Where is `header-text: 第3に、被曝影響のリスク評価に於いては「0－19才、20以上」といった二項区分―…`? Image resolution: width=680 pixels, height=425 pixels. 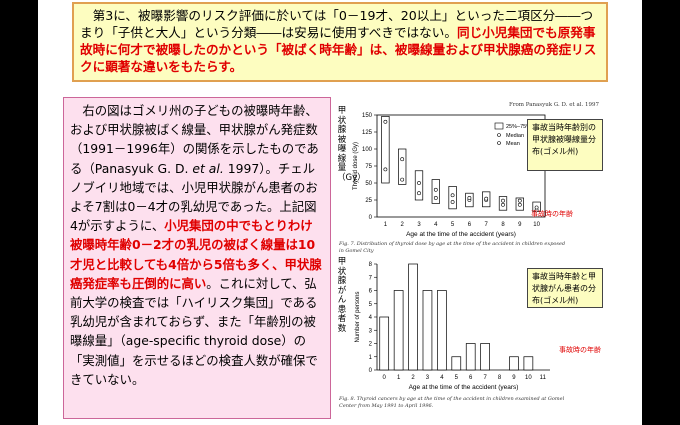
header-text: 第3に、被曝影響のリスク評価に於いては「0－19才、20以上」といった二項区分―… is located at coordinates (337, 24).